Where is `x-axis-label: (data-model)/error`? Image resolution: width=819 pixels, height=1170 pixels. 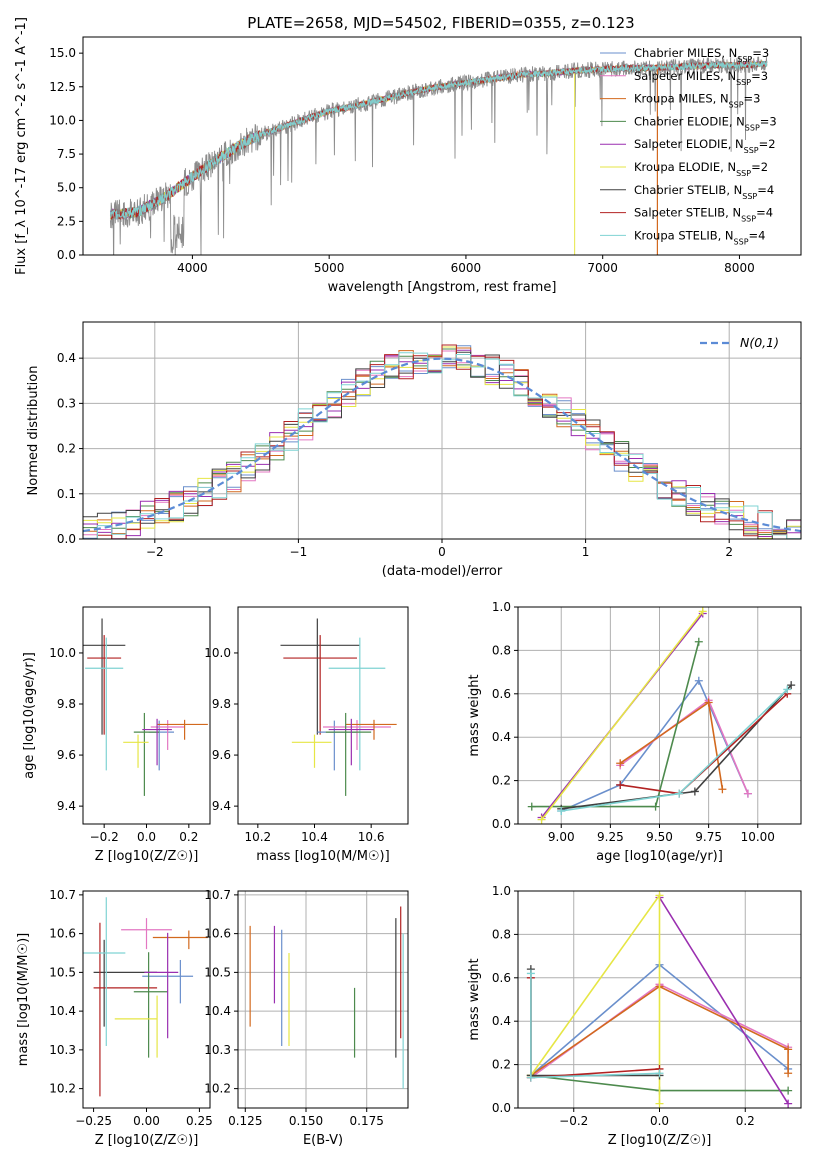 x-axis-label: (data-model)/error is located at coordinates (442, 571).